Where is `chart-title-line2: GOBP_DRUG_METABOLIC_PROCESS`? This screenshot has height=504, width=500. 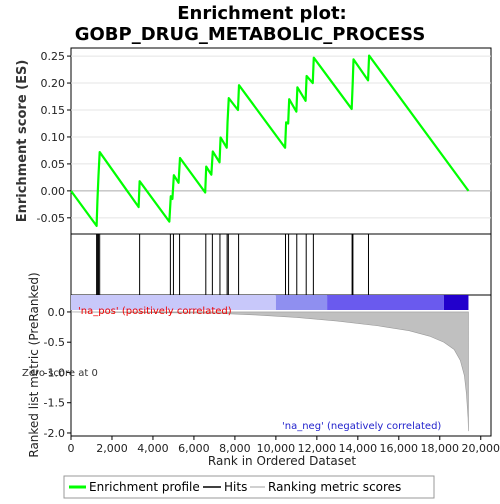
chart-title-line2: GOBP_DRUG_METABOLIC_PROCESS is located at coordinates (250, 34).